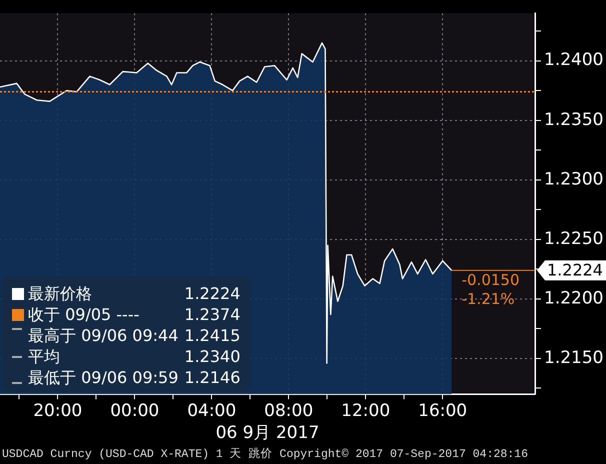 This screenshot has height=464, width=606. I want to click on x-tick-label: 20:00, so click(57, 410).